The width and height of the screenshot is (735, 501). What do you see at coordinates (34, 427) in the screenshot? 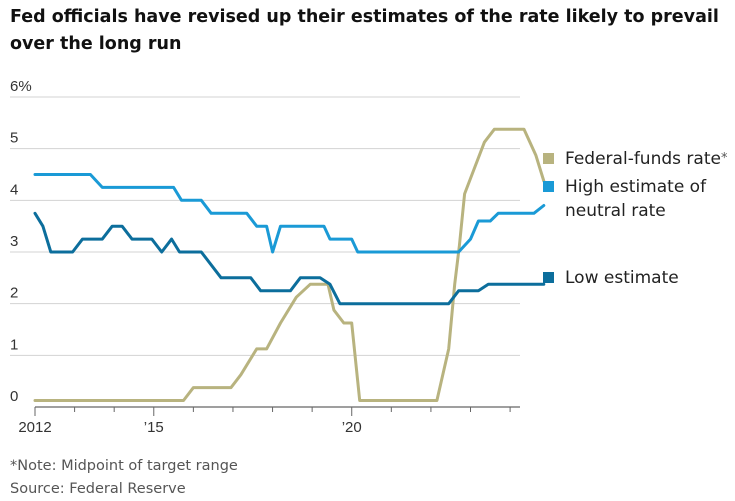
I see `x-tick-label-2012: 2012` at bounding box center [34, 427].